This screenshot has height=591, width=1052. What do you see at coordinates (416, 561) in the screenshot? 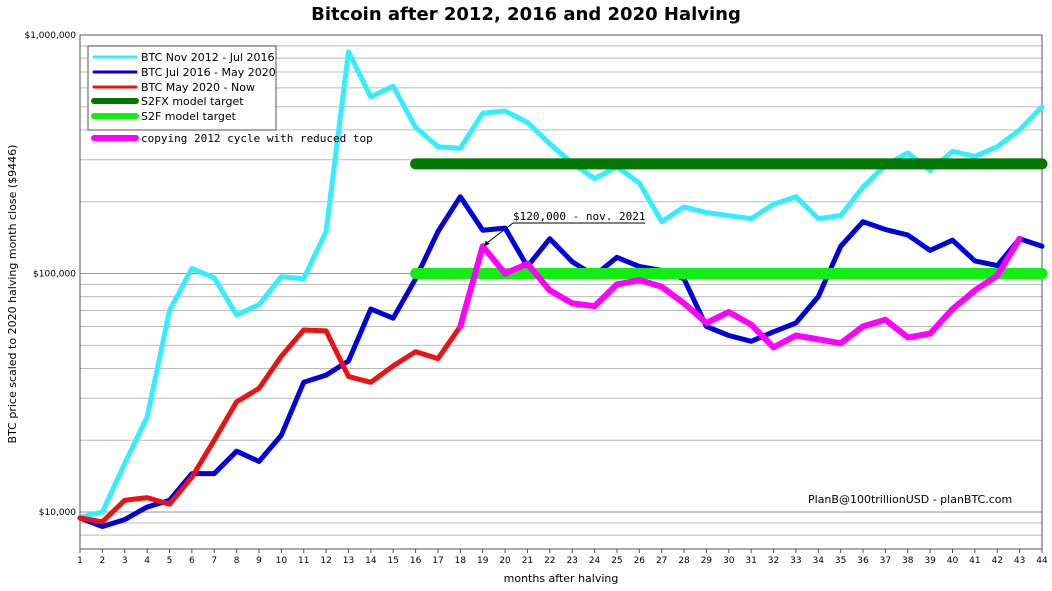
I see `x-tick-label: 16` at bounding box center [416, 561].